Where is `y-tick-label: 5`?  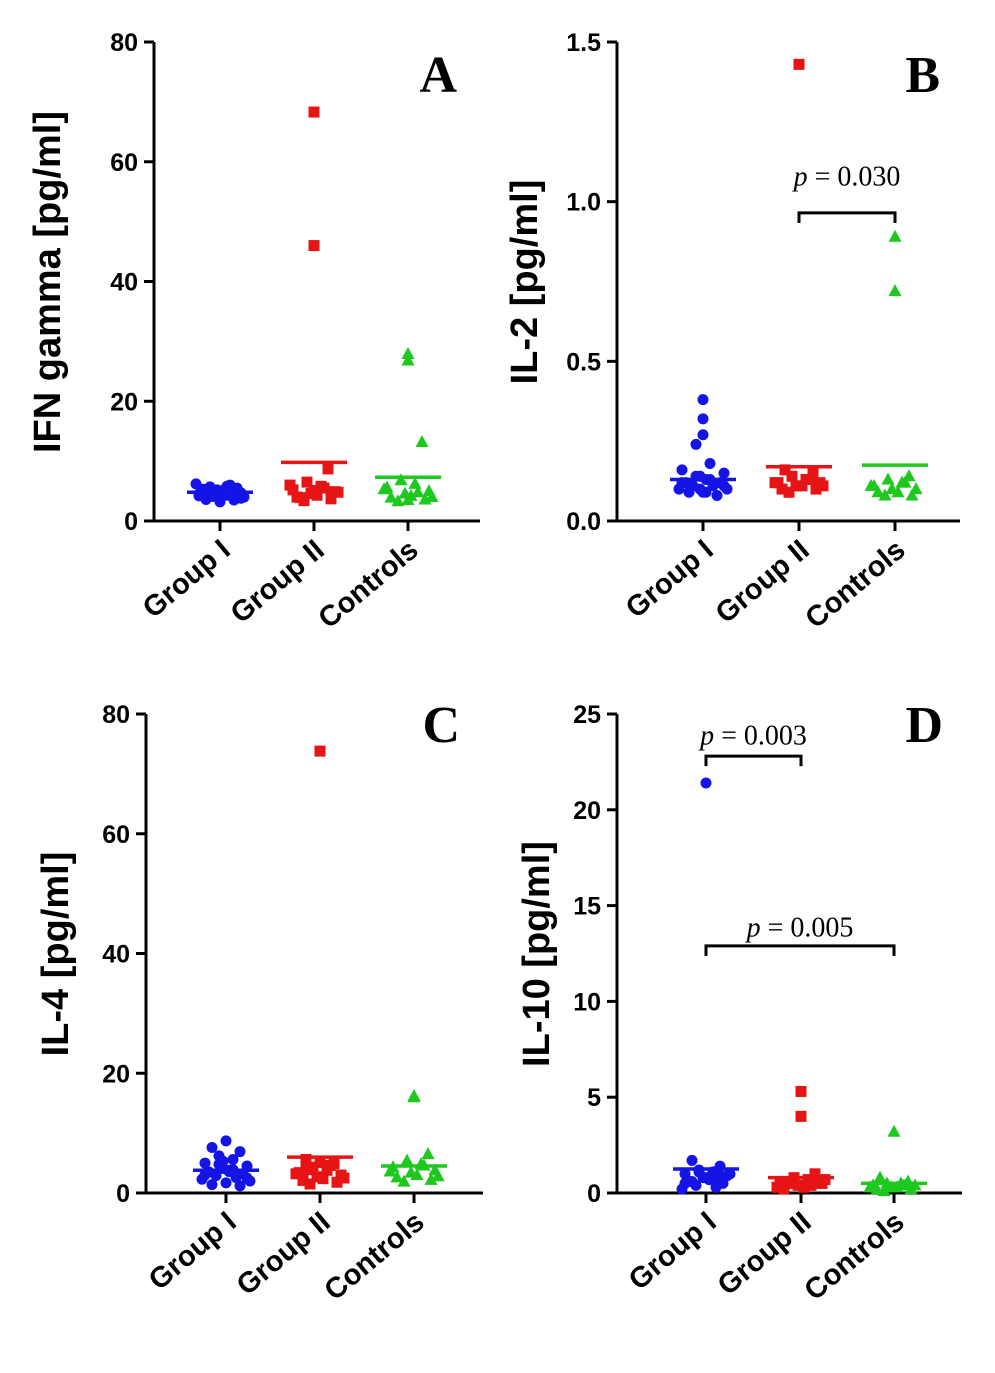 y-tick-label: 5 is located at coordinates (594, 1098).